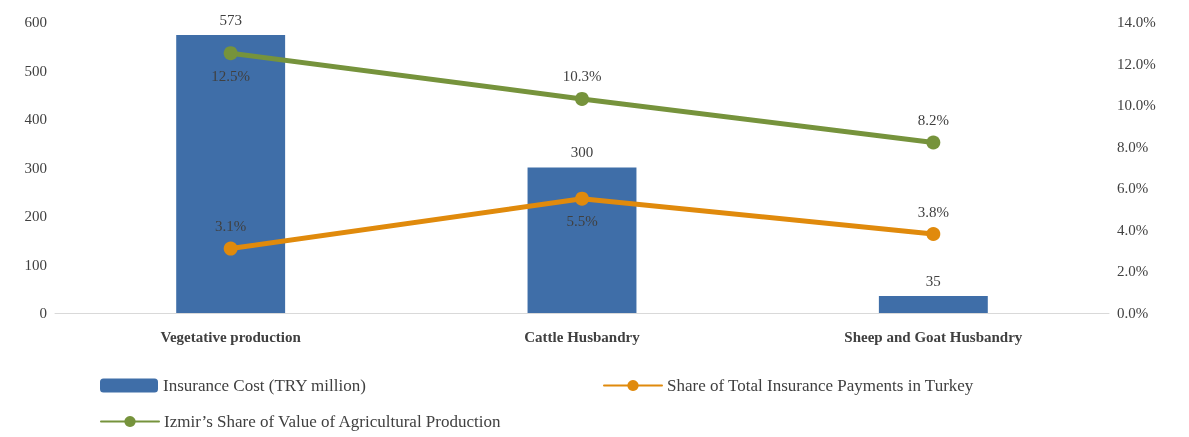 This screenshot has width=1189, height=437. What do you see at coordinates (1133, 313) in the screenshot?
I see `y2-tick-label: 0.0%` at bounding box center [1133, 313].